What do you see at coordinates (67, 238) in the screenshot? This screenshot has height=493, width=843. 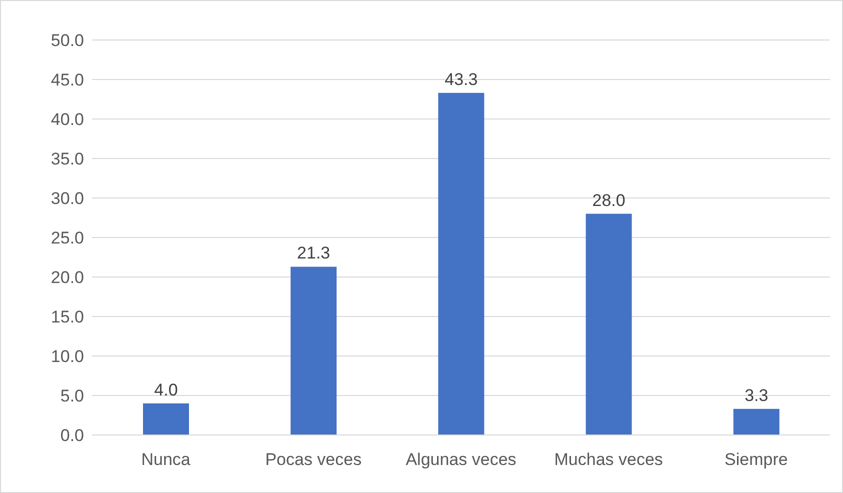 I see `y-tick-label: 25.0` at bounding box center [67, 238].